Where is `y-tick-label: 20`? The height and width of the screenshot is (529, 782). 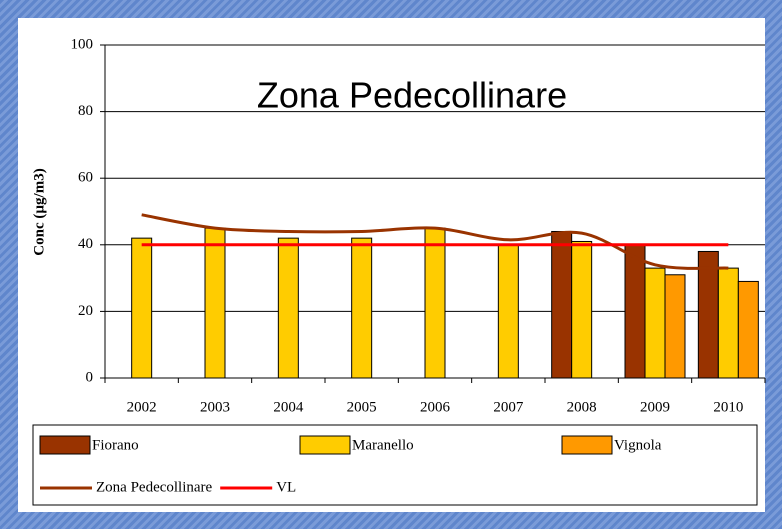
y-tick-label: 20 is located at coordinates (85, 311).